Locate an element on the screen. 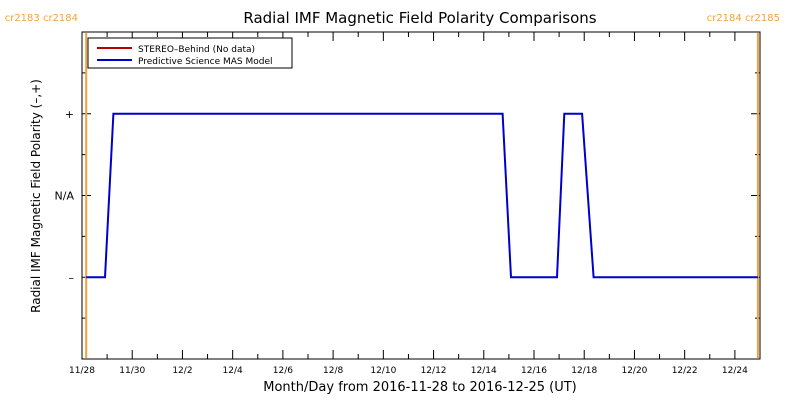  x-tick-label: 11/30 is located at coordinates (132, 371).